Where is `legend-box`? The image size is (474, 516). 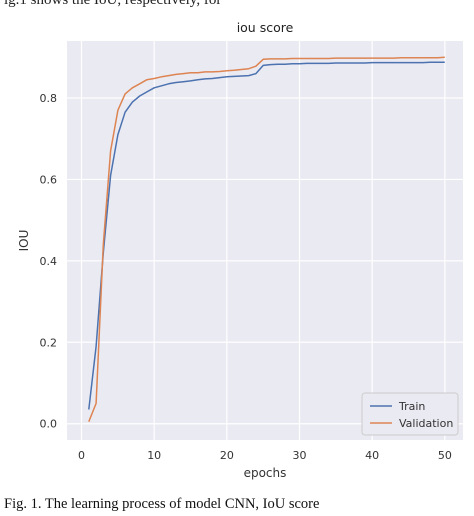 legend-box is located at coordinates (410, 414).